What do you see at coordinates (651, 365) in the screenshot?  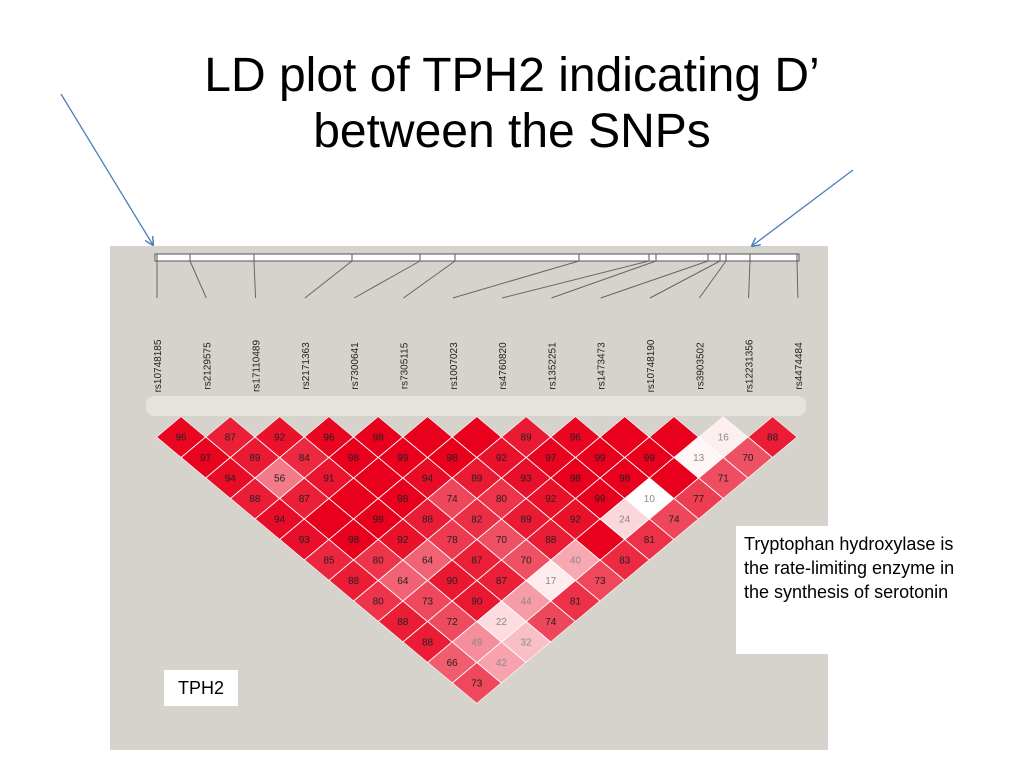 I see `snp-label: rs10748190` at bounding box center [651, 365].